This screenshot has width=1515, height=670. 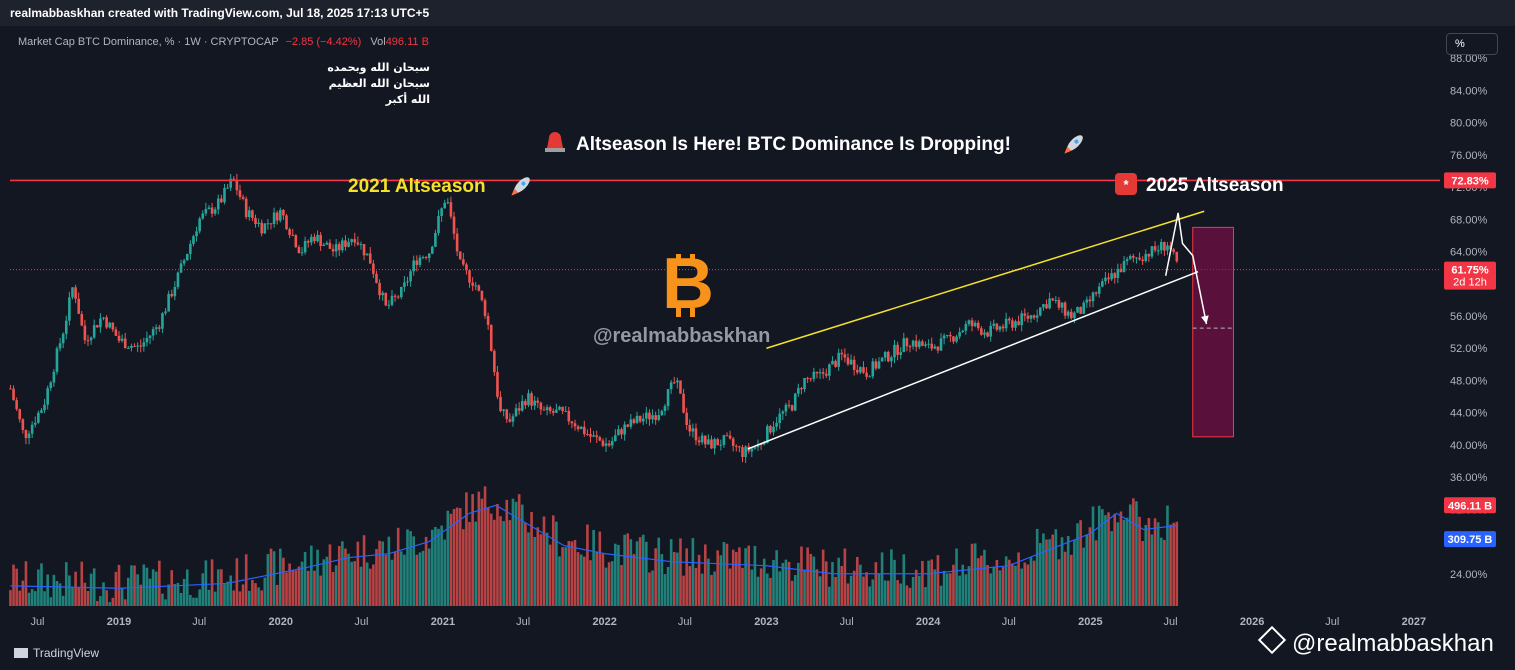 I want to click on time-tick: Jul, so click(x=523, y=622).